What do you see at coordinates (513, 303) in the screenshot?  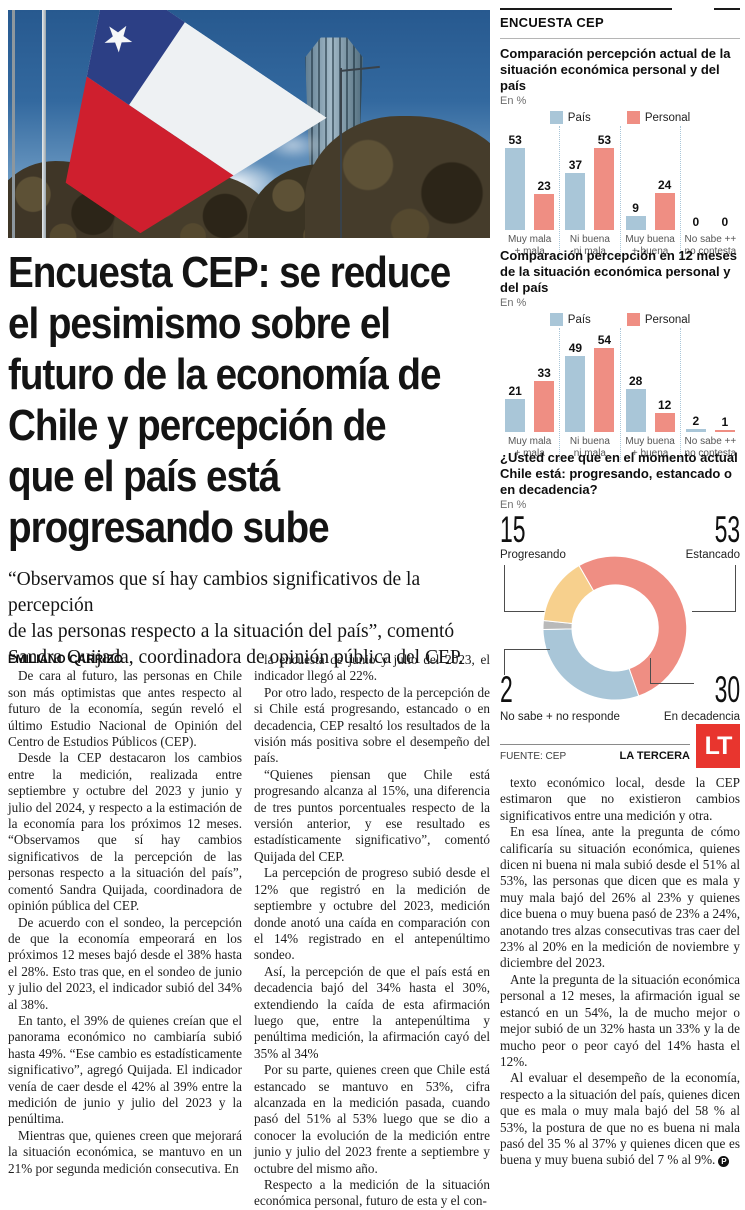 I see `chart-unit: En %` at bounding box center [513, 303].